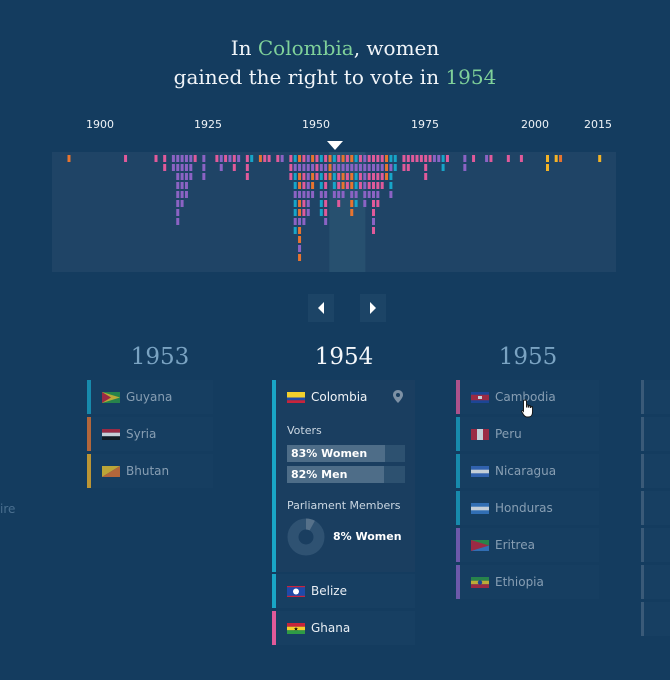  Describe the element at coordinates (343, 628) in the screenshot. I see `country-card-ghana: Ghana` at that location.